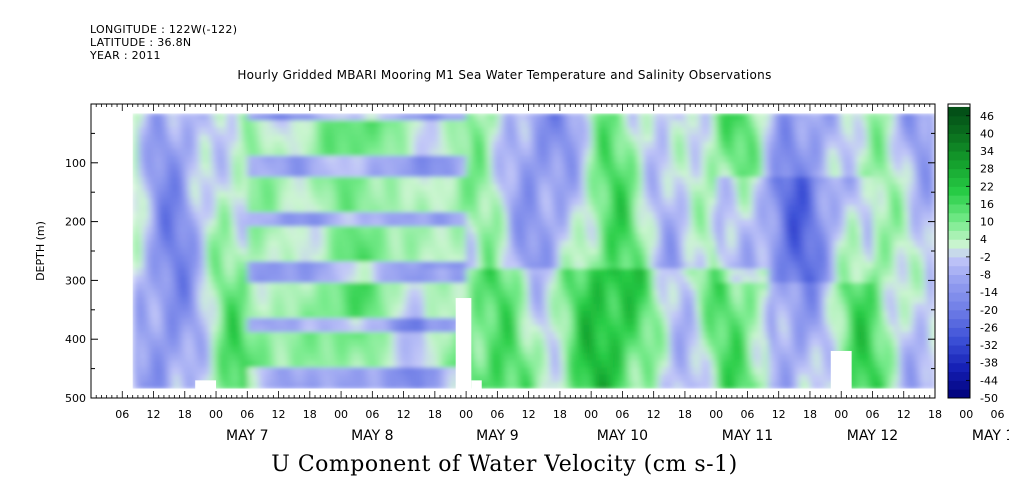  What do you see at coordinates (987, 186) in the screenshot?
I see `colorbar-label: 22` at bounding box center [987, 186].